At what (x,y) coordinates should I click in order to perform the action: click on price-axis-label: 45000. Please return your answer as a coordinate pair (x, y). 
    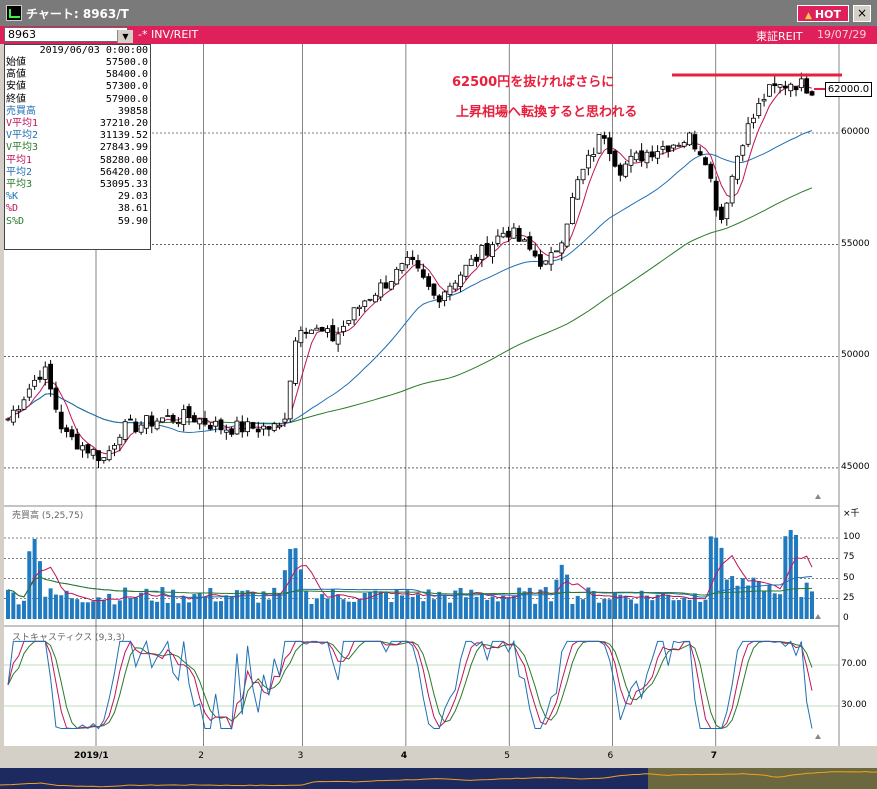
    Looking at the image, I should click on (855, 466).